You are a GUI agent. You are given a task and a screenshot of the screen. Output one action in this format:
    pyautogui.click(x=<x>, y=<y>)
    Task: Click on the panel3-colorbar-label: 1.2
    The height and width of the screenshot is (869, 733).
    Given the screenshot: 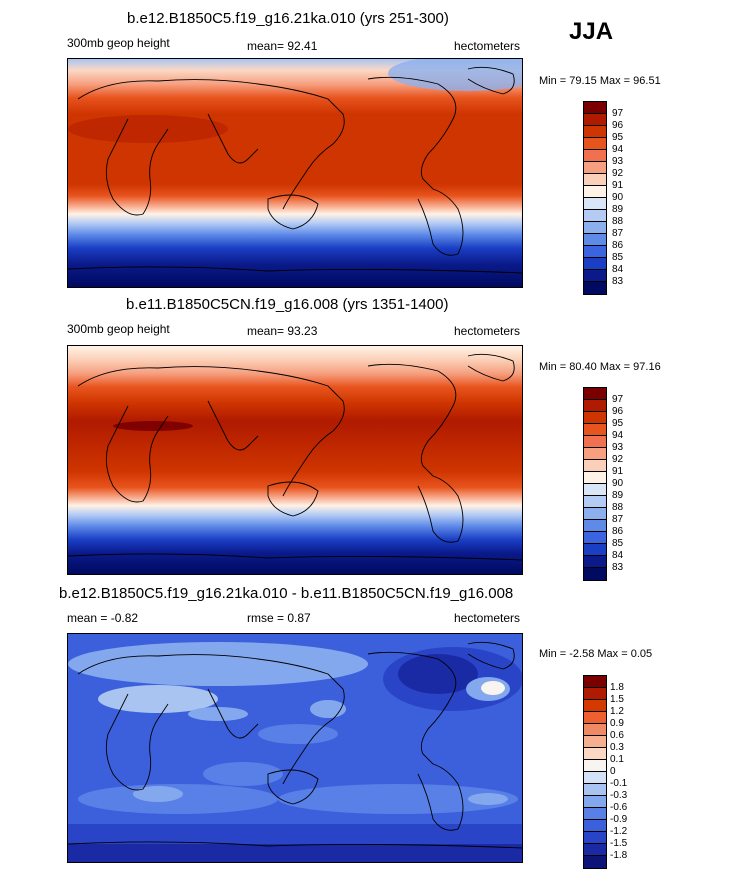 What is the action you would take?
    pyautogui.click(x=617, y=711)
    